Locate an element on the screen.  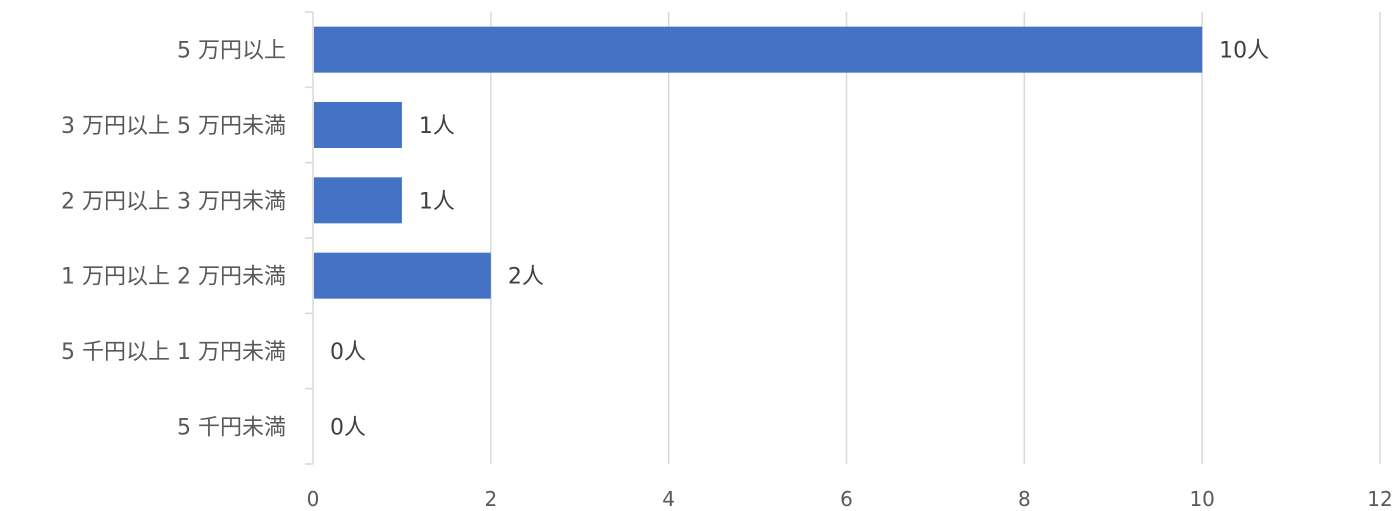
category-label: 5 千円未満 is located at coordinates (231, 427).